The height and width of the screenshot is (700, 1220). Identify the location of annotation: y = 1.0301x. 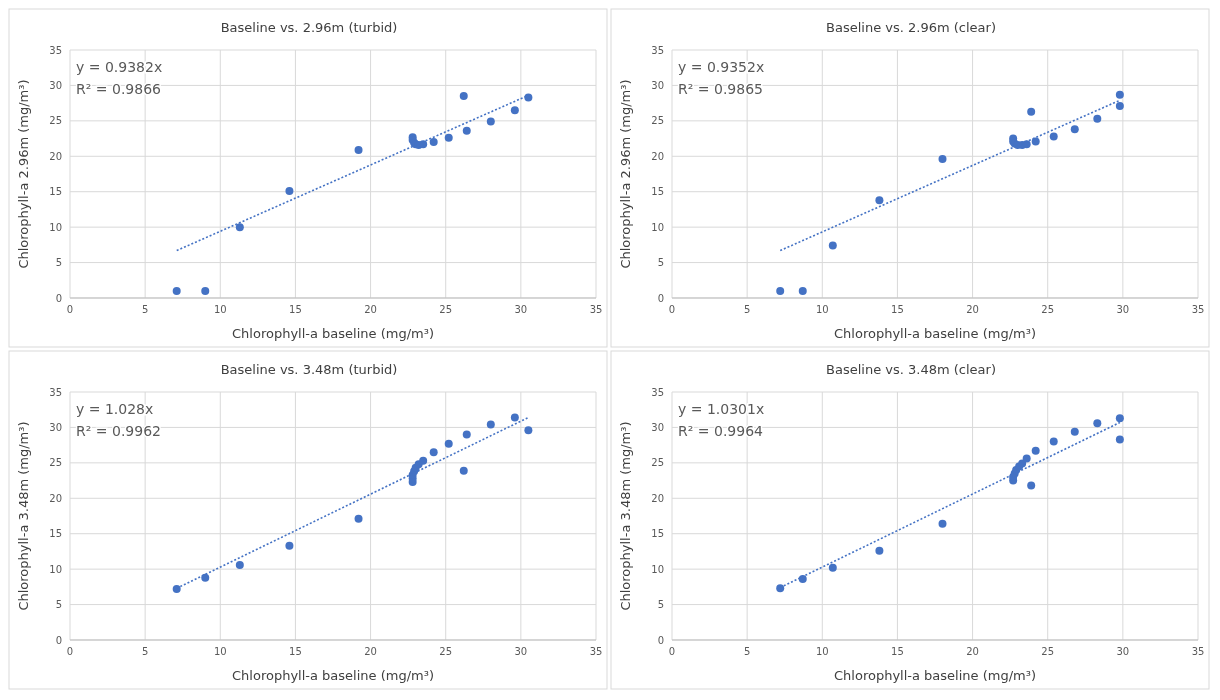
(721, 409).